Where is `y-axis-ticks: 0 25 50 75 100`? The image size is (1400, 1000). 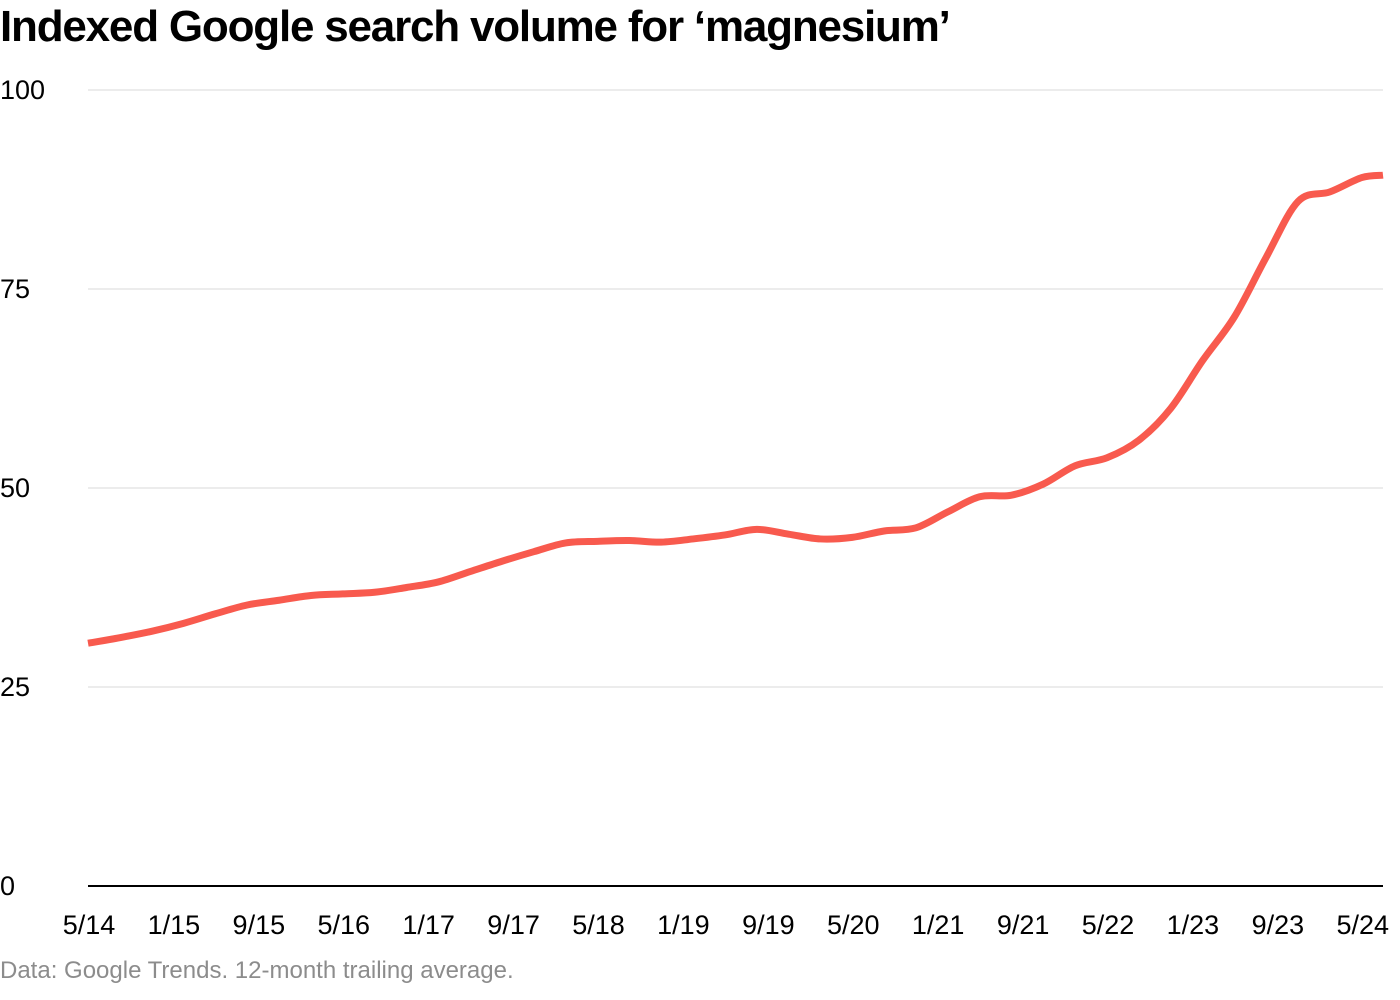
y-axis-ticks: 0 25 50 75 100 is located at coordinates (22, 488).